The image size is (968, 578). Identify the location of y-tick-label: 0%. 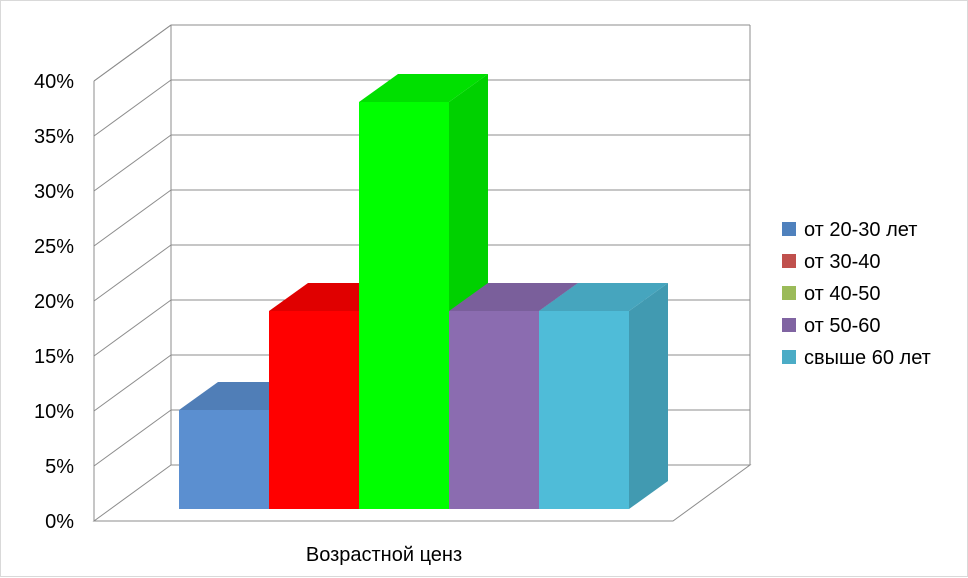
(59, 522).